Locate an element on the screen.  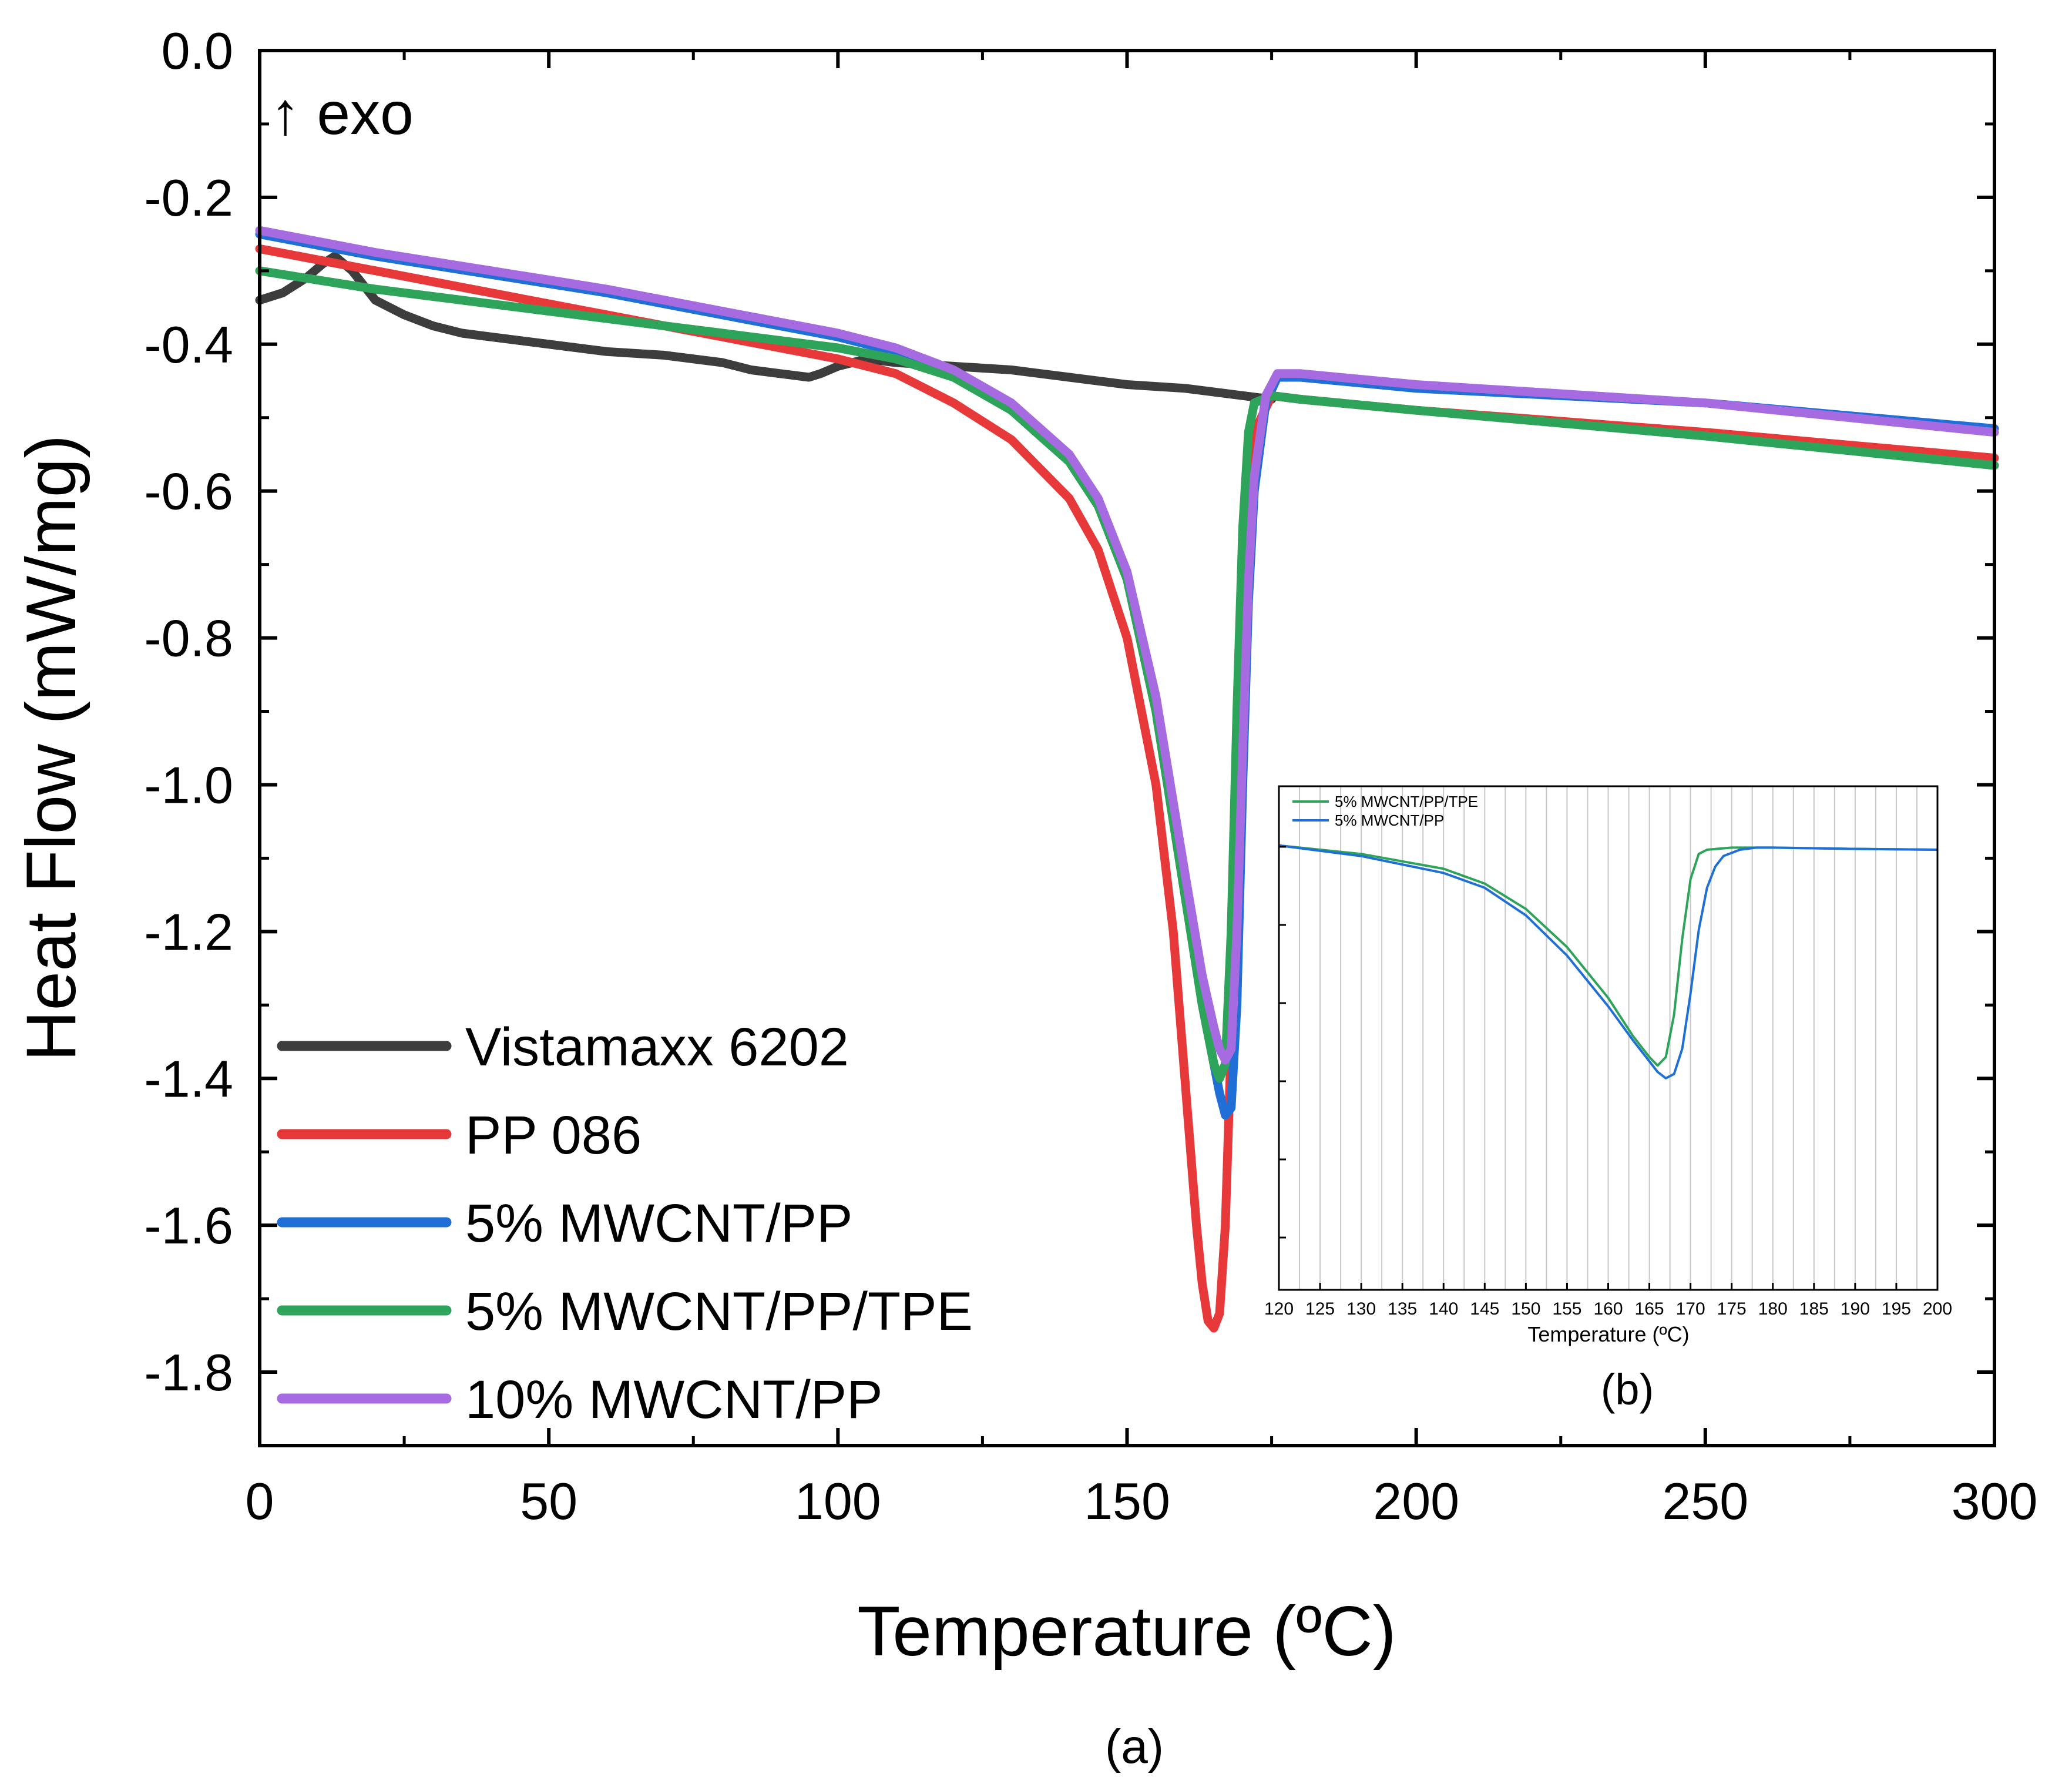
x-tick-label: 150 is located at coordinates (1127, 1501).